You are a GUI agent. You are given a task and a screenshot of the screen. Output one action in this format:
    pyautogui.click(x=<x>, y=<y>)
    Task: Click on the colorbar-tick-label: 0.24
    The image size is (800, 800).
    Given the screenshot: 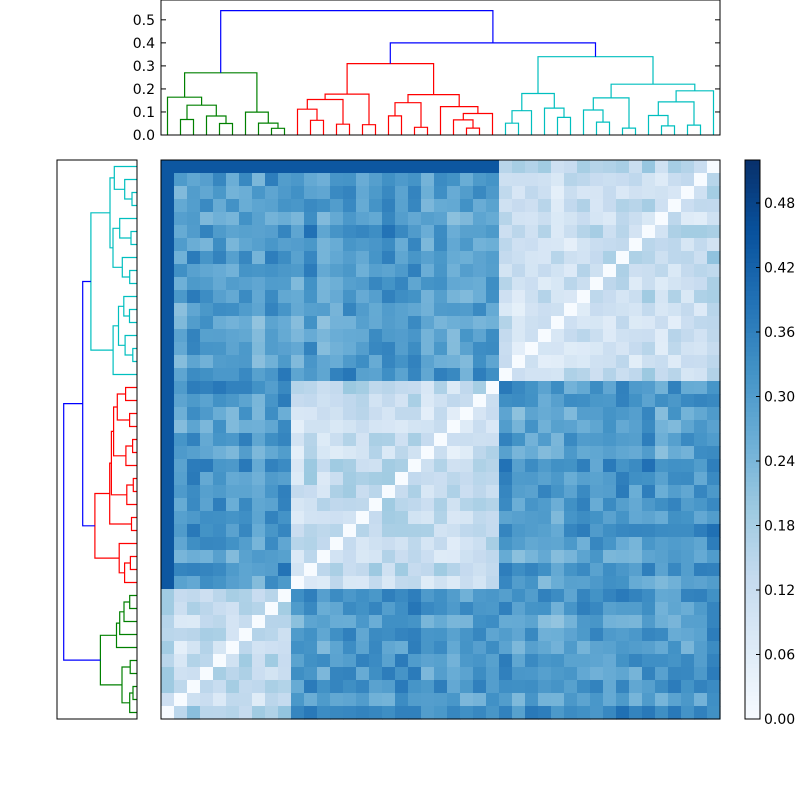 What is the action you would take?
    pyautogui.click(x=779, y=462)
    